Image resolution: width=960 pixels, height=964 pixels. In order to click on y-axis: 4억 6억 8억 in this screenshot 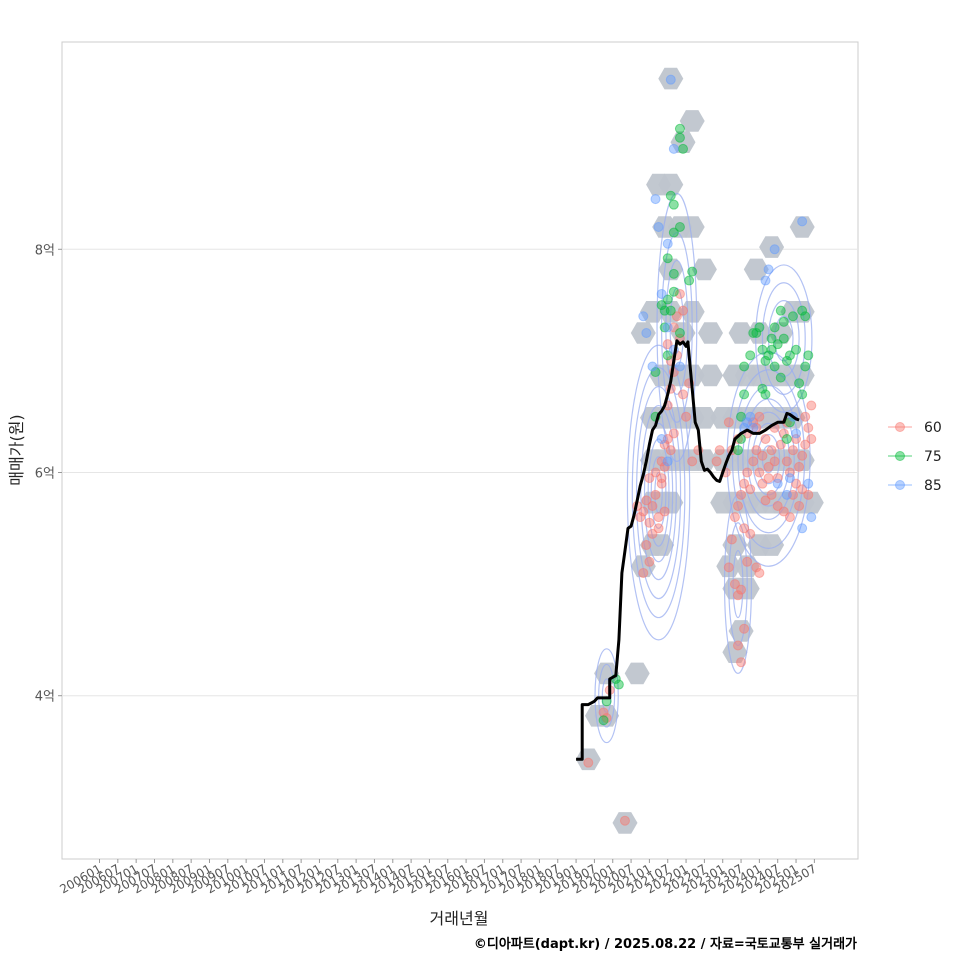, I will do `click(48, 474)`.